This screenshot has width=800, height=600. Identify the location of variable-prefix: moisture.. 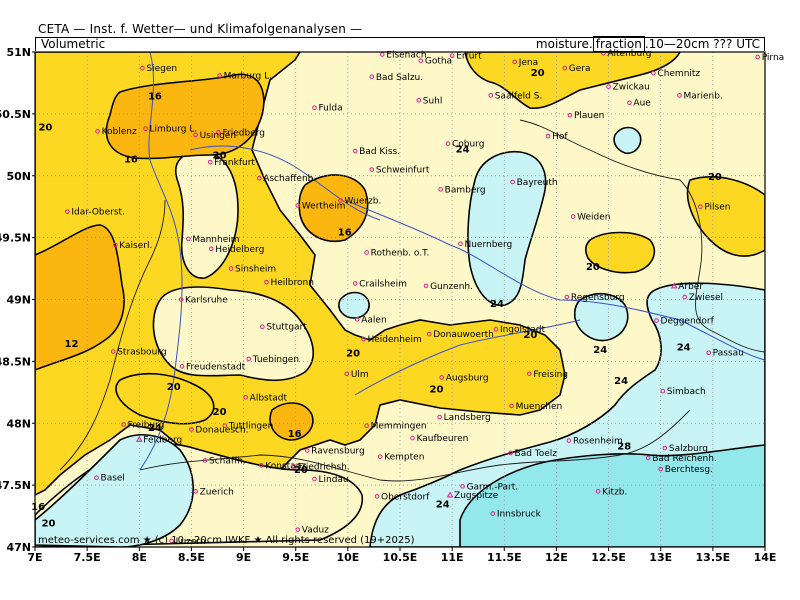
(564, 44).